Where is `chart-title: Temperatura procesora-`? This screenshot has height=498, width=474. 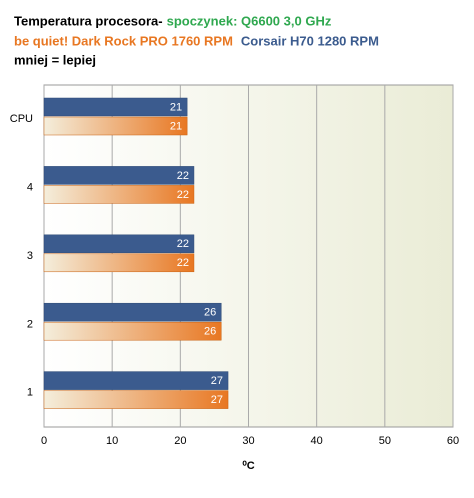 chart-title: Temperatura procesora- is located at coordinates (88, 20).